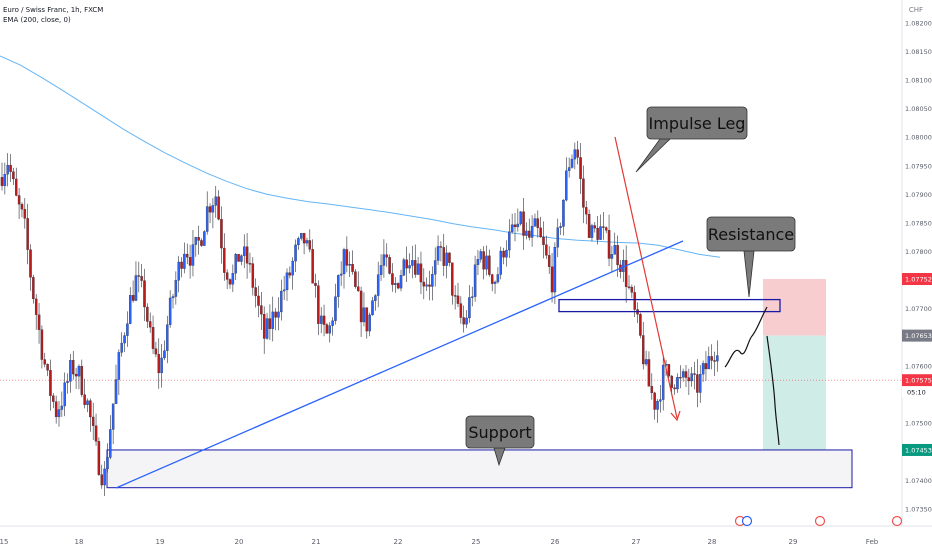 This screenshot has width=932, height=554. What do you see at coordinates (751, 234) in the screenshot?
I see `resistance-callout-label: Resistance` at bounding box center [751, 234].